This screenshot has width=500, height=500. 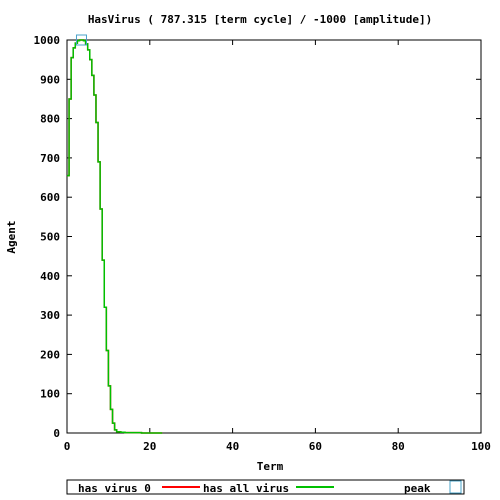 I want to click on x-tick-label: 80, so click(x=398, y=446).